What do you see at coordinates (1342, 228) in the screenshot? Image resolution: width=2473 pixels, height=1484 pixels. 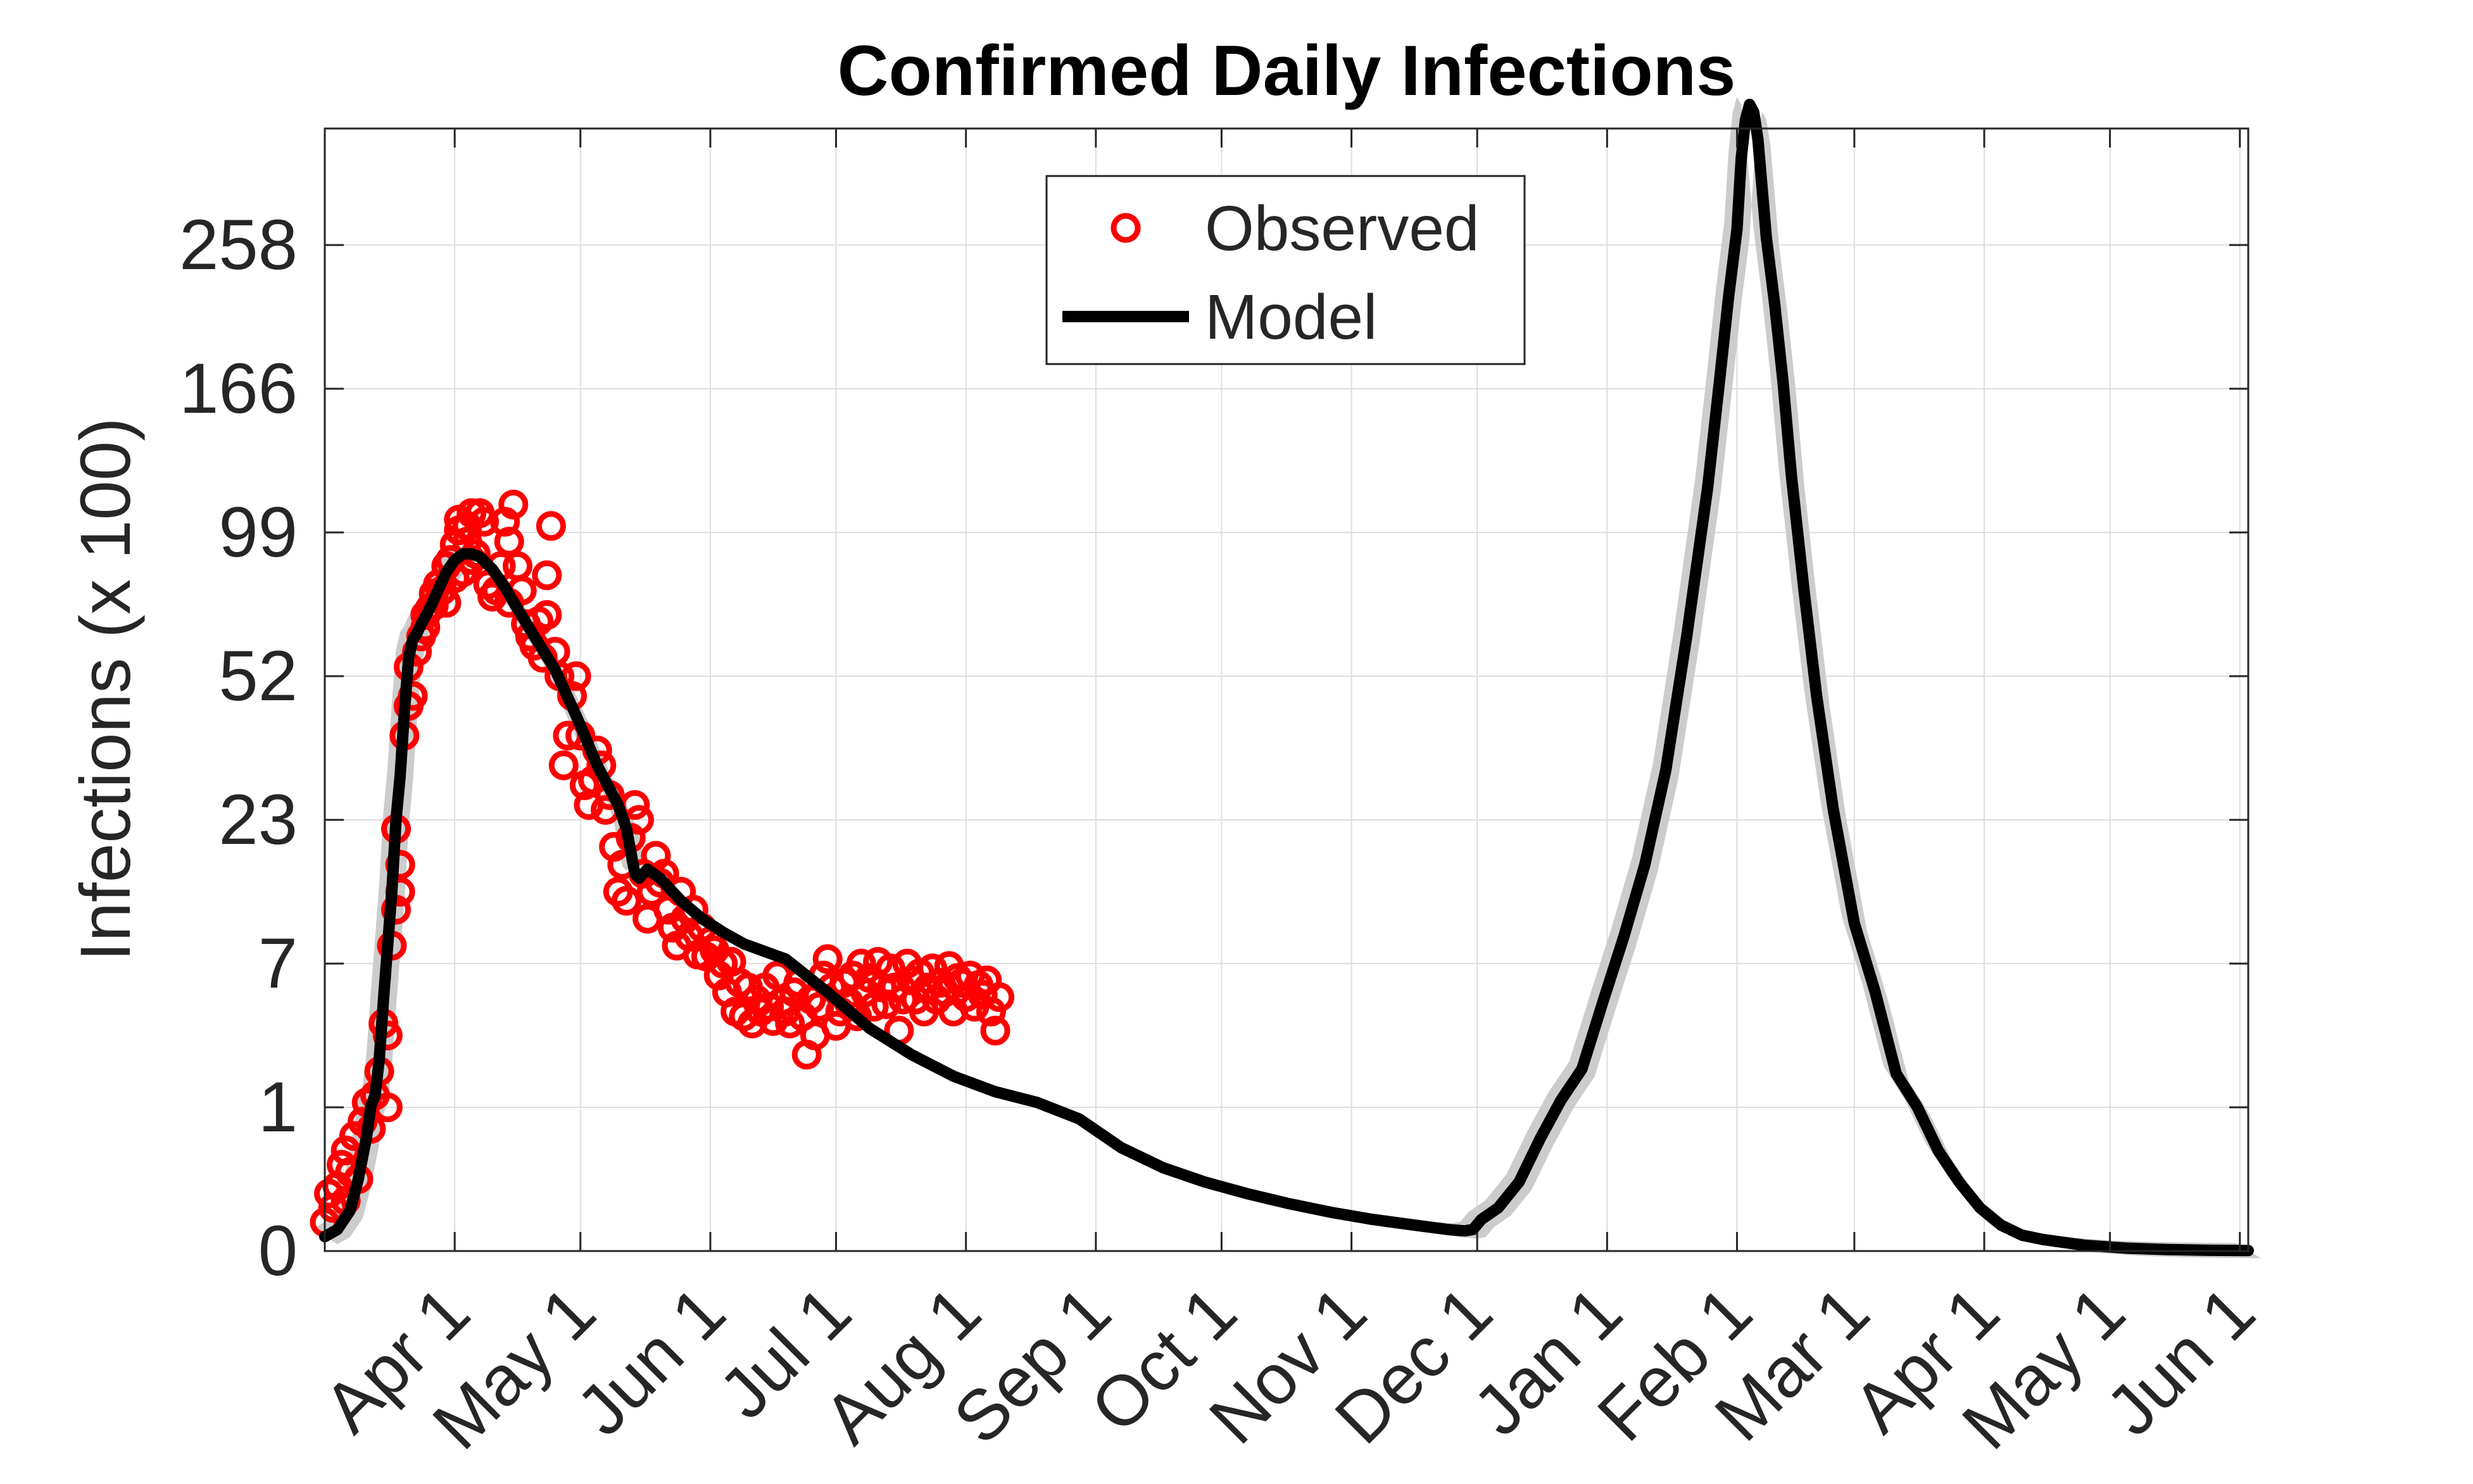 I see `legend-observed-label: Observed` at bounding box center [1342, 228].